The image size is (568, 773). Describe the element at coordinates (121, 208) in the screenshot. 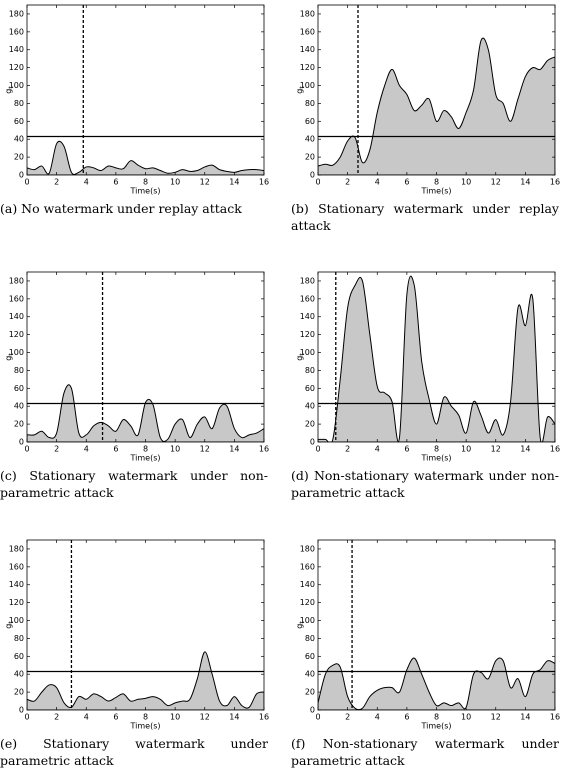

I see `caption: (a) No watermark under replay attack` at that location.